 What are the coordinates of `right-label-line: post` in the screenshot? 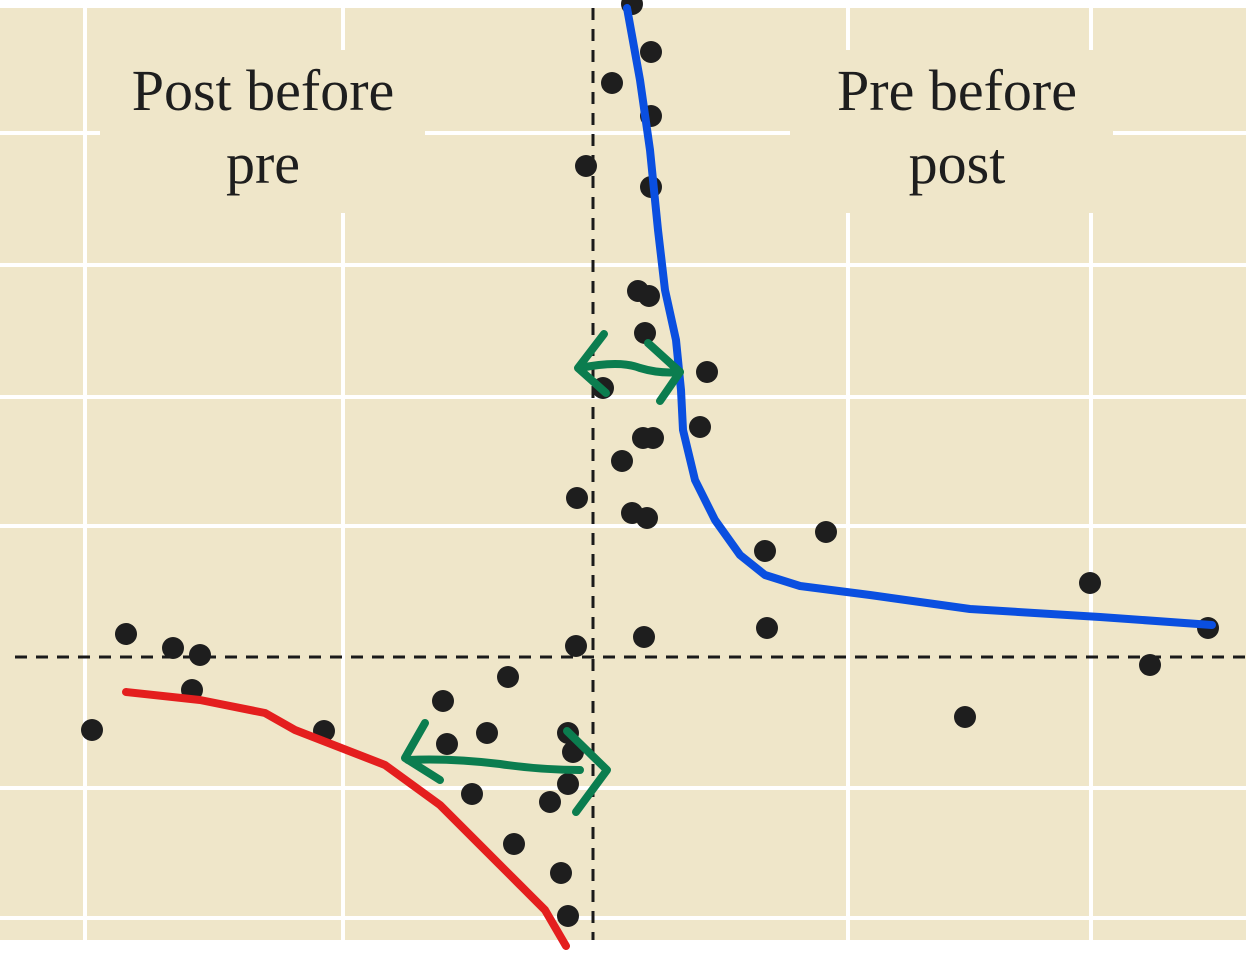 It's located at (957, 163).